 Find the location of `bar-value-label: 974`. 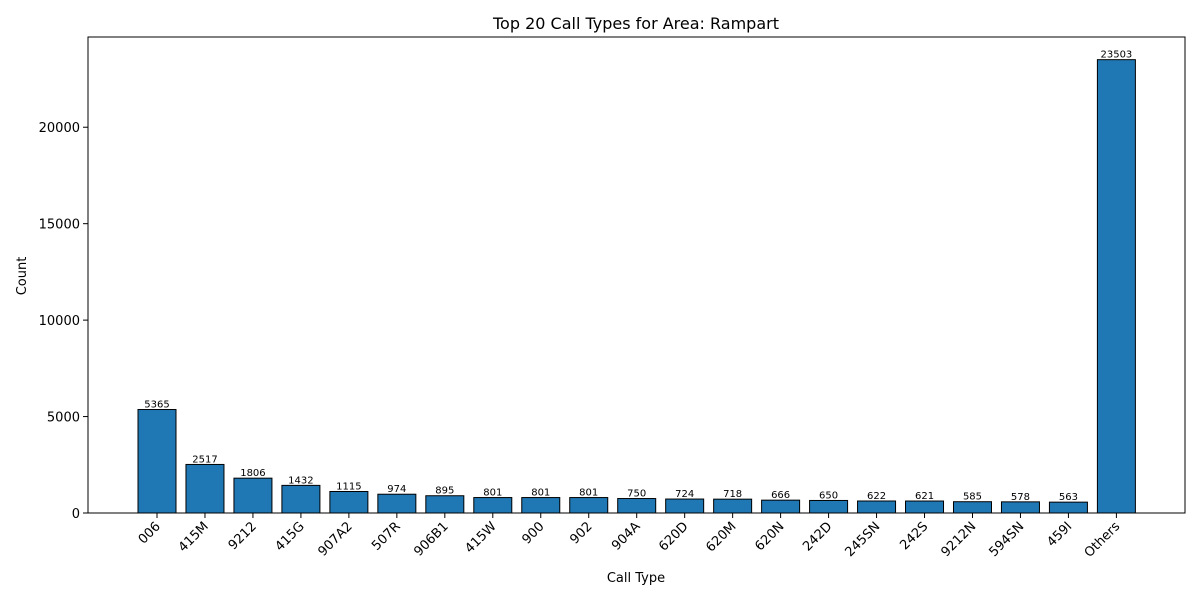

bar-value-label: 974 is located at coordinates (396, 489).